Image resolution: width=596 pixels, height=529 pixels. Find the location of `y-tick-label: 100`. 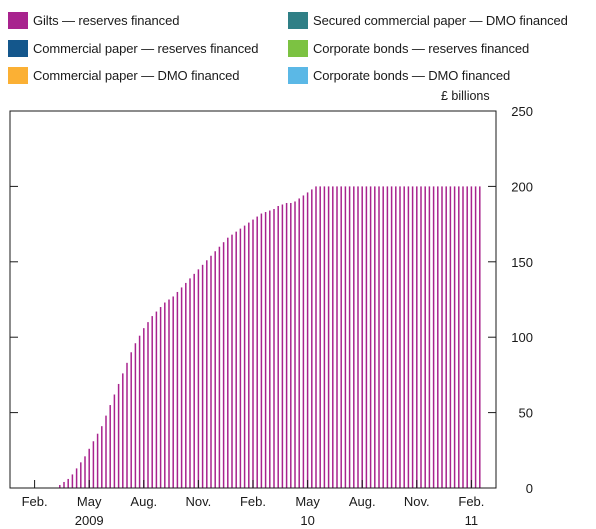

y-tick-label: 100 is located at coordinates (522, 337).